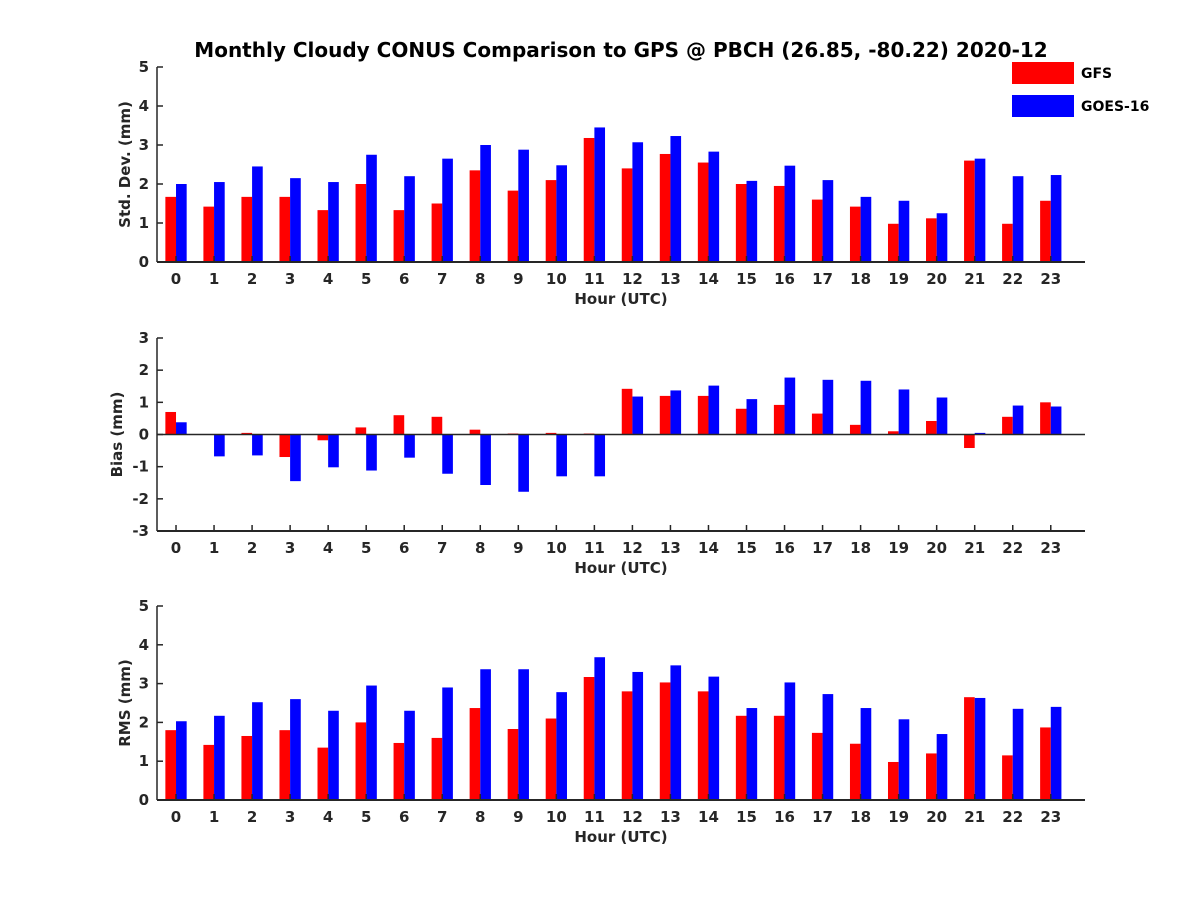 The image size is (1200, 900). What do you see at coordinates (632, 817) in the screenshot?
I see `x-tick-label: 12` at bounding box center [632, 817].